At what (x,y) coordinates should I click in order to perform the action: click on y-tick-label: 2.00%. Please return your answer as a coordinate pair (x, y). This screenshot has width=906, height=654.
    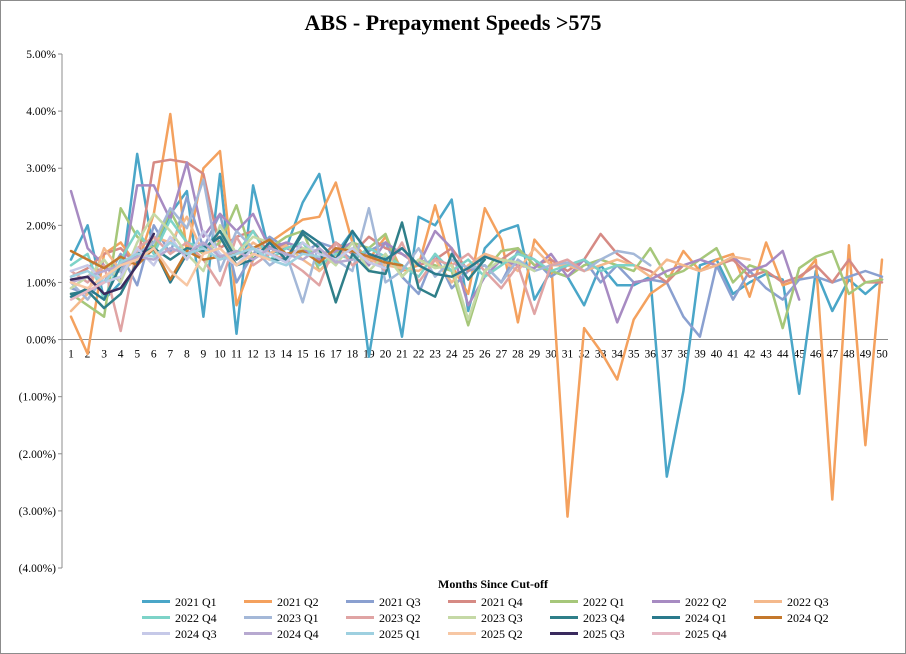
    Looking at the image, I should click on (41, 226).